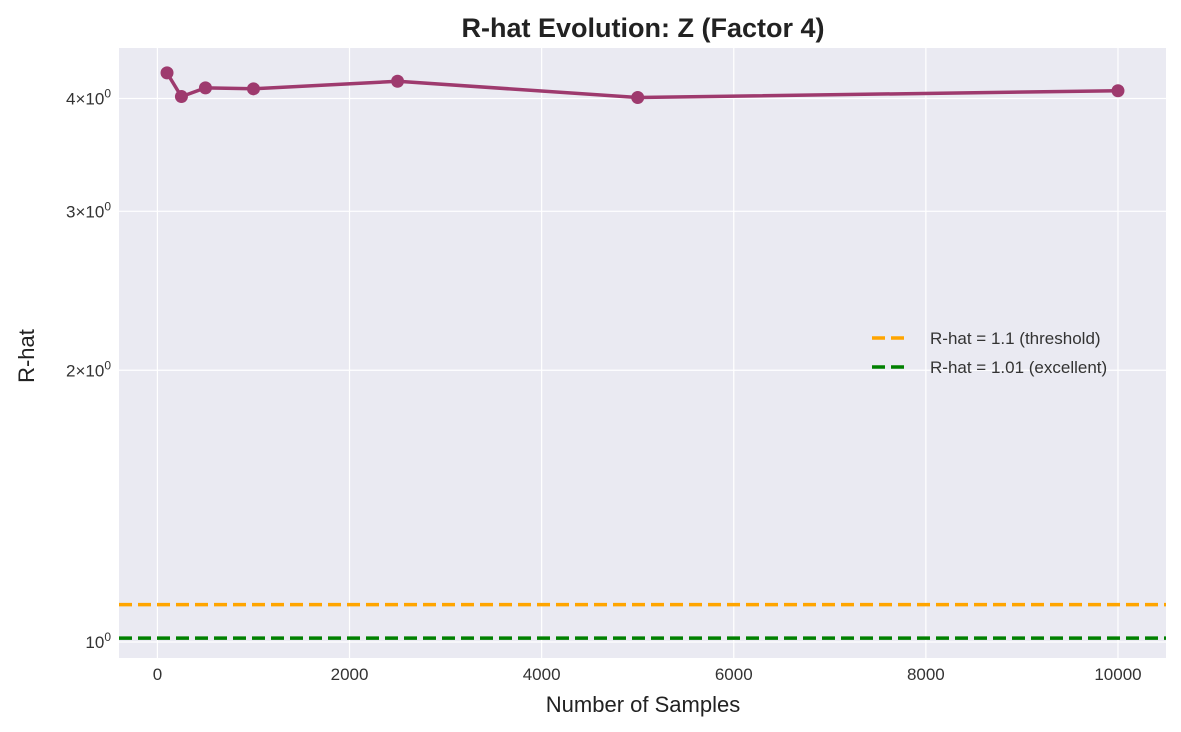 The width and height of the screenshot is (1181, 732). Describe the element at coordinates (26, 356) in the screenshot. I see `y-axis-label: R-hat` at that location.